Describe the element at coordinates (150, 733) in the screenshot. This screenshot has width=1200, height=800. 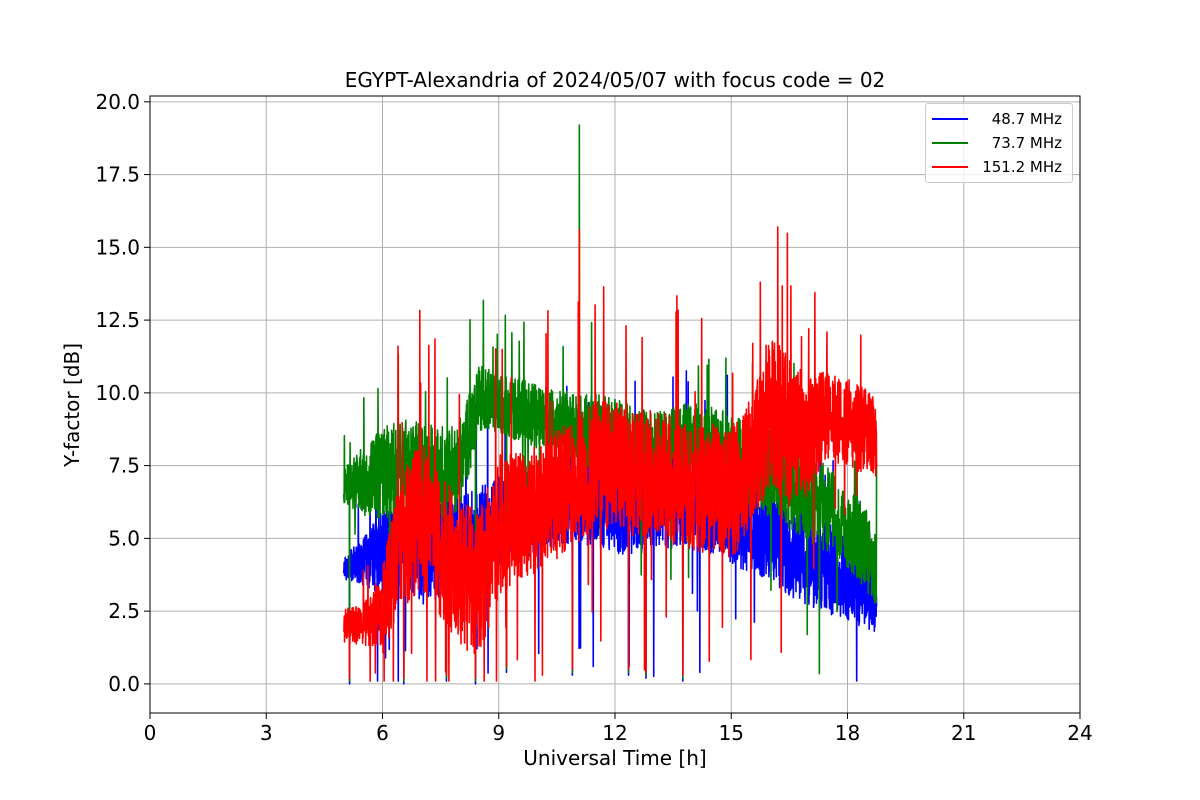
I see `x-tick-label: 0` at that location.